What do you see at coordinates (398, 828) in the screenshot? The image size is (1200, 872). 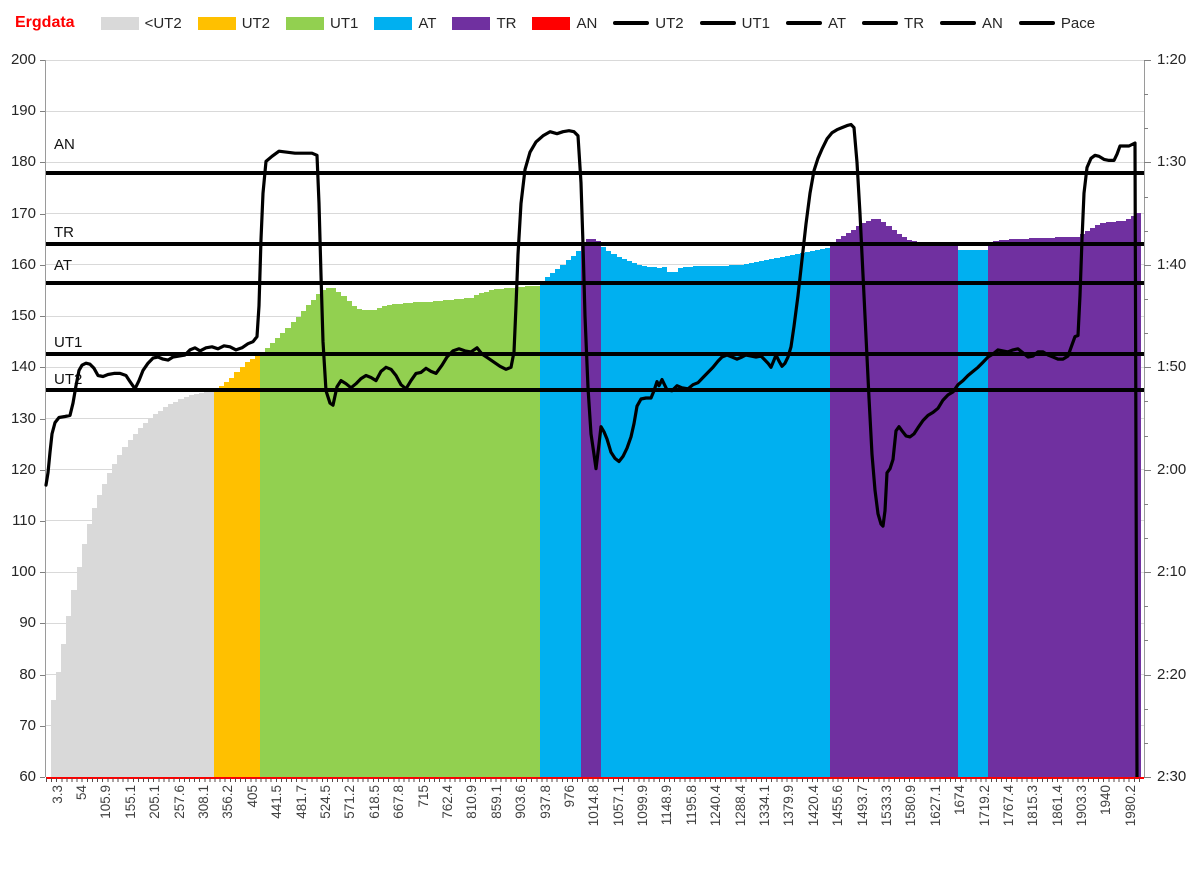 I see `x-axis-label-cell: 667.8` at bounding box center [398, 828].